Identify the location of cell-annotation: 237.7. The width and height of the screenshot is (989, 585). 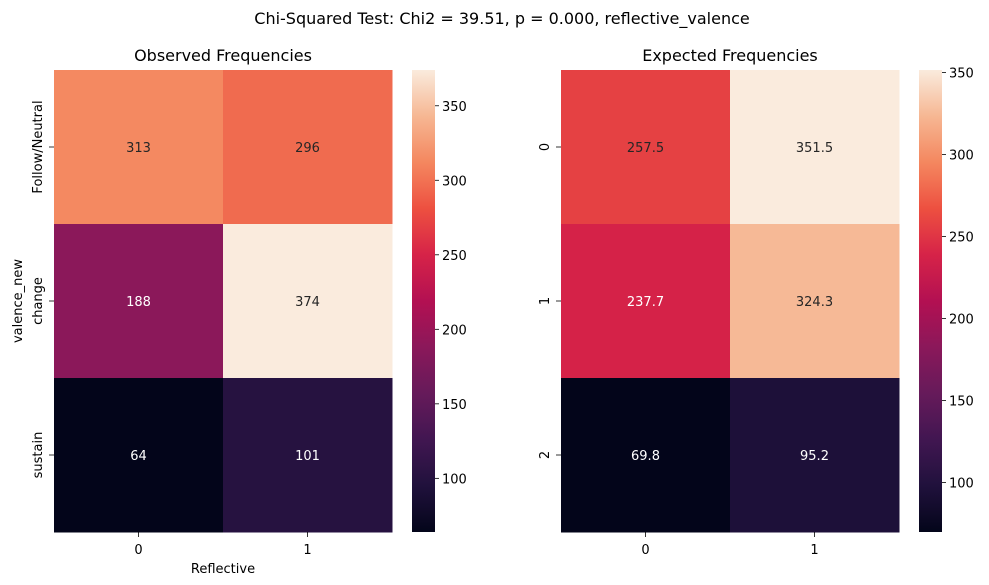
(645, 302).